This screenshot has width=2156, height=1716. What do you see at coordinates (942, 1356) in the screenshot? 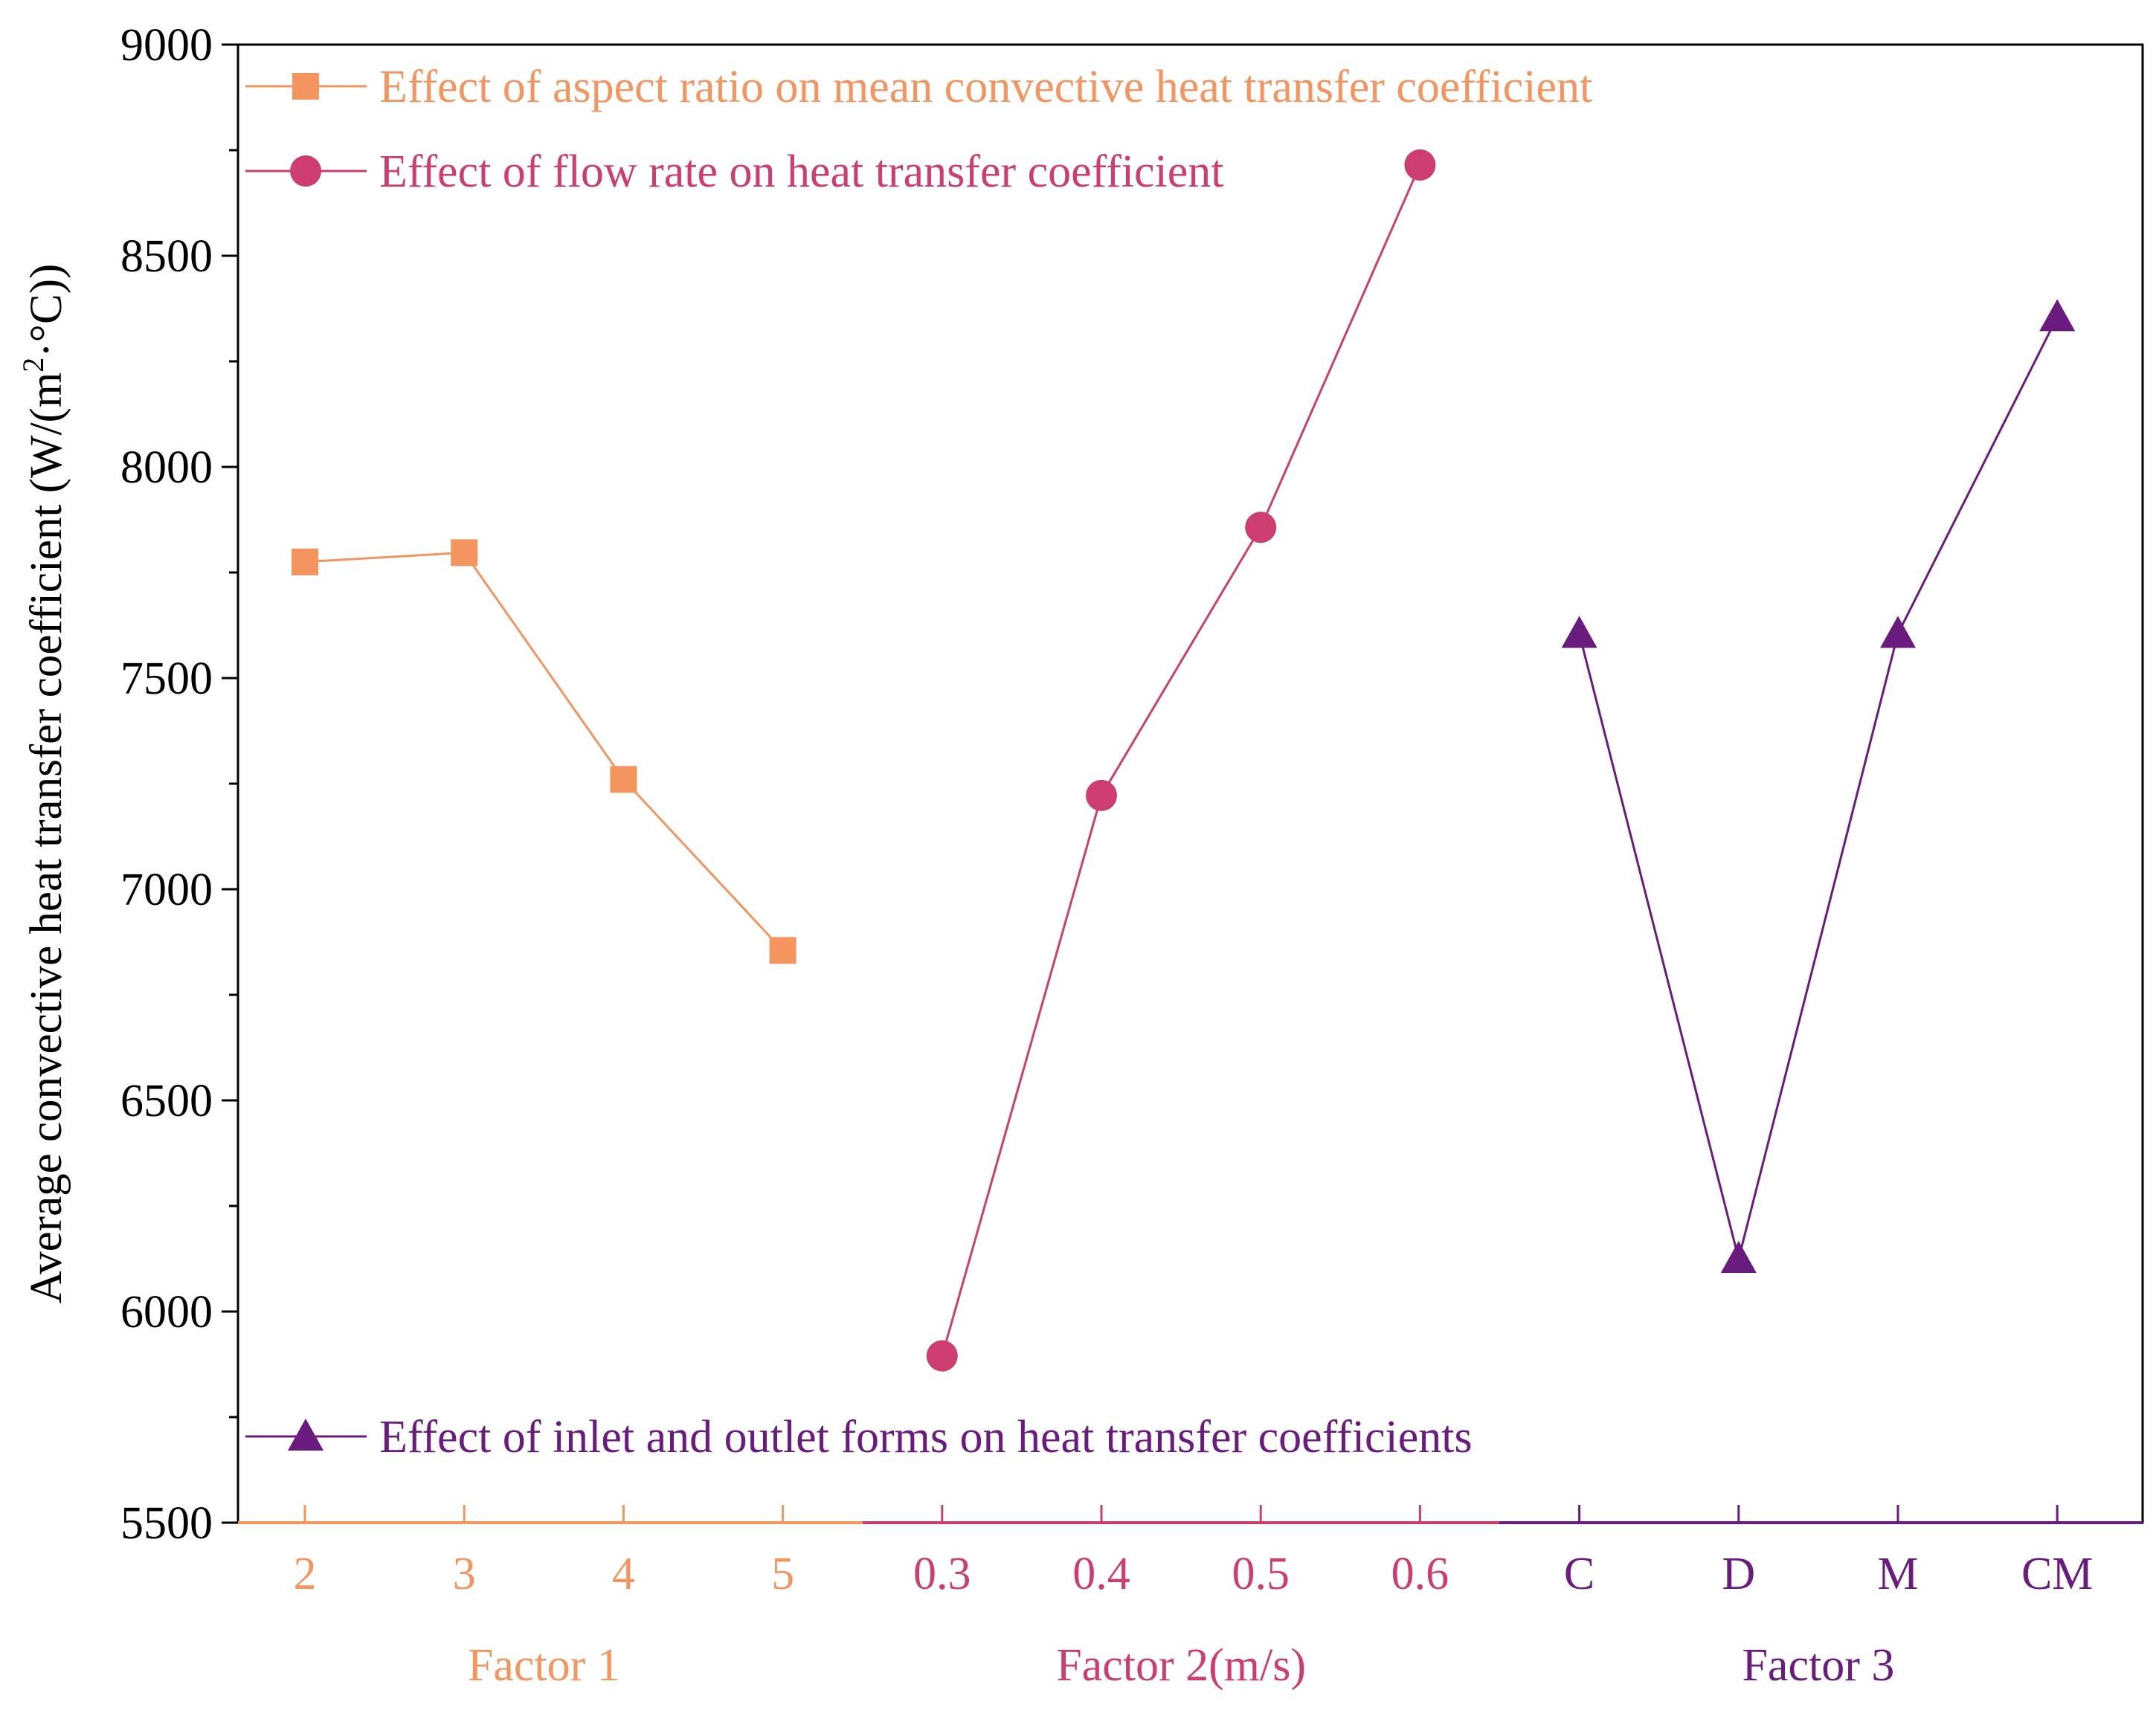
I see `data-point-0.3` at bounding box center [942, 1356].